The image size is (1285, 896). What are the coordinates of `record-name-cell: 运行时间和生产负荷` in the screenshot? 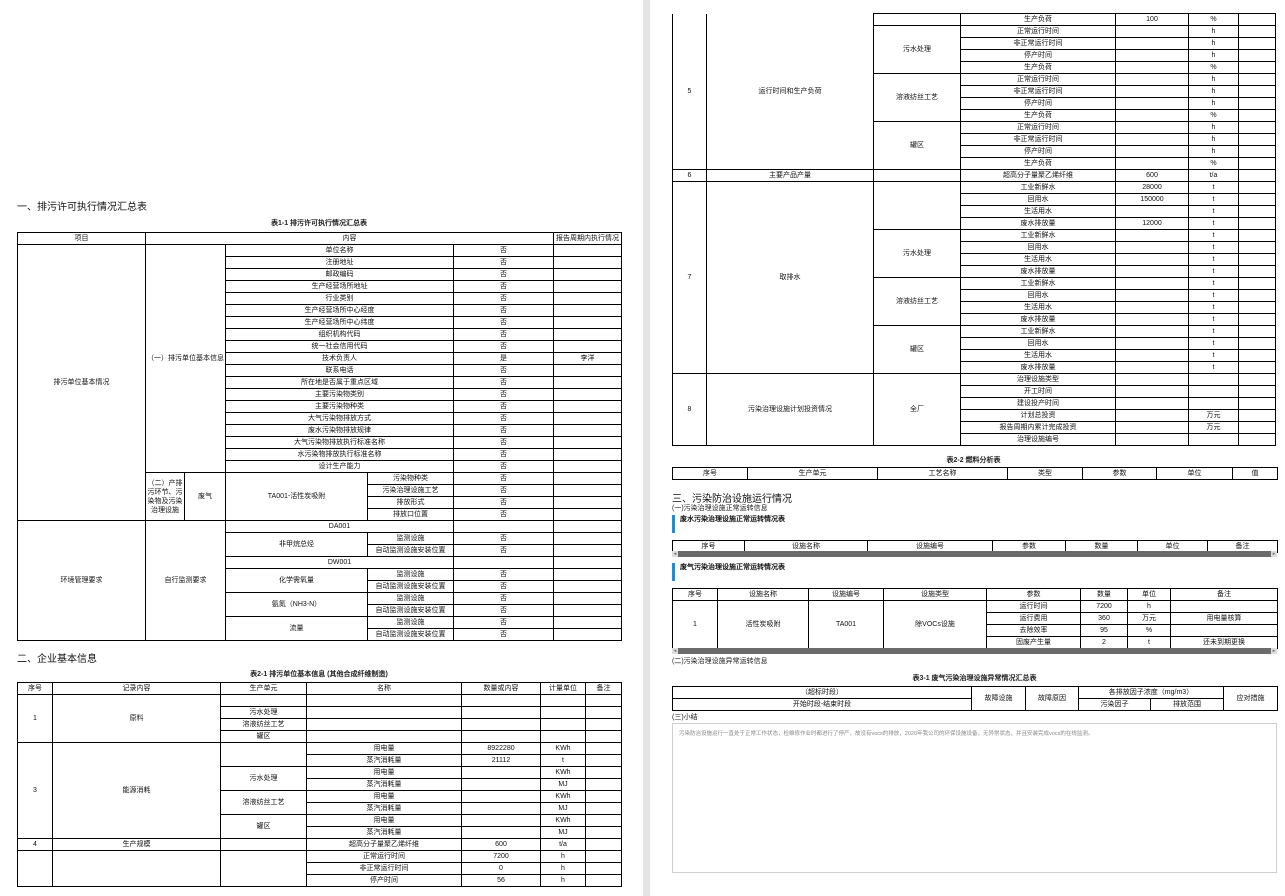 It's located at (790, 91).